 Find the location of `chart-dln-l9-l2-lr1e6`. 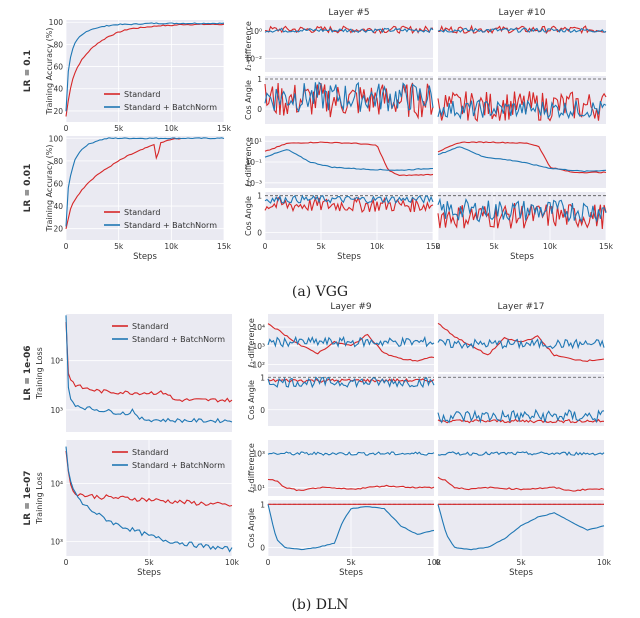

chart-dln-l9-l2-lr1e6 is located at coordinates (351, 343).